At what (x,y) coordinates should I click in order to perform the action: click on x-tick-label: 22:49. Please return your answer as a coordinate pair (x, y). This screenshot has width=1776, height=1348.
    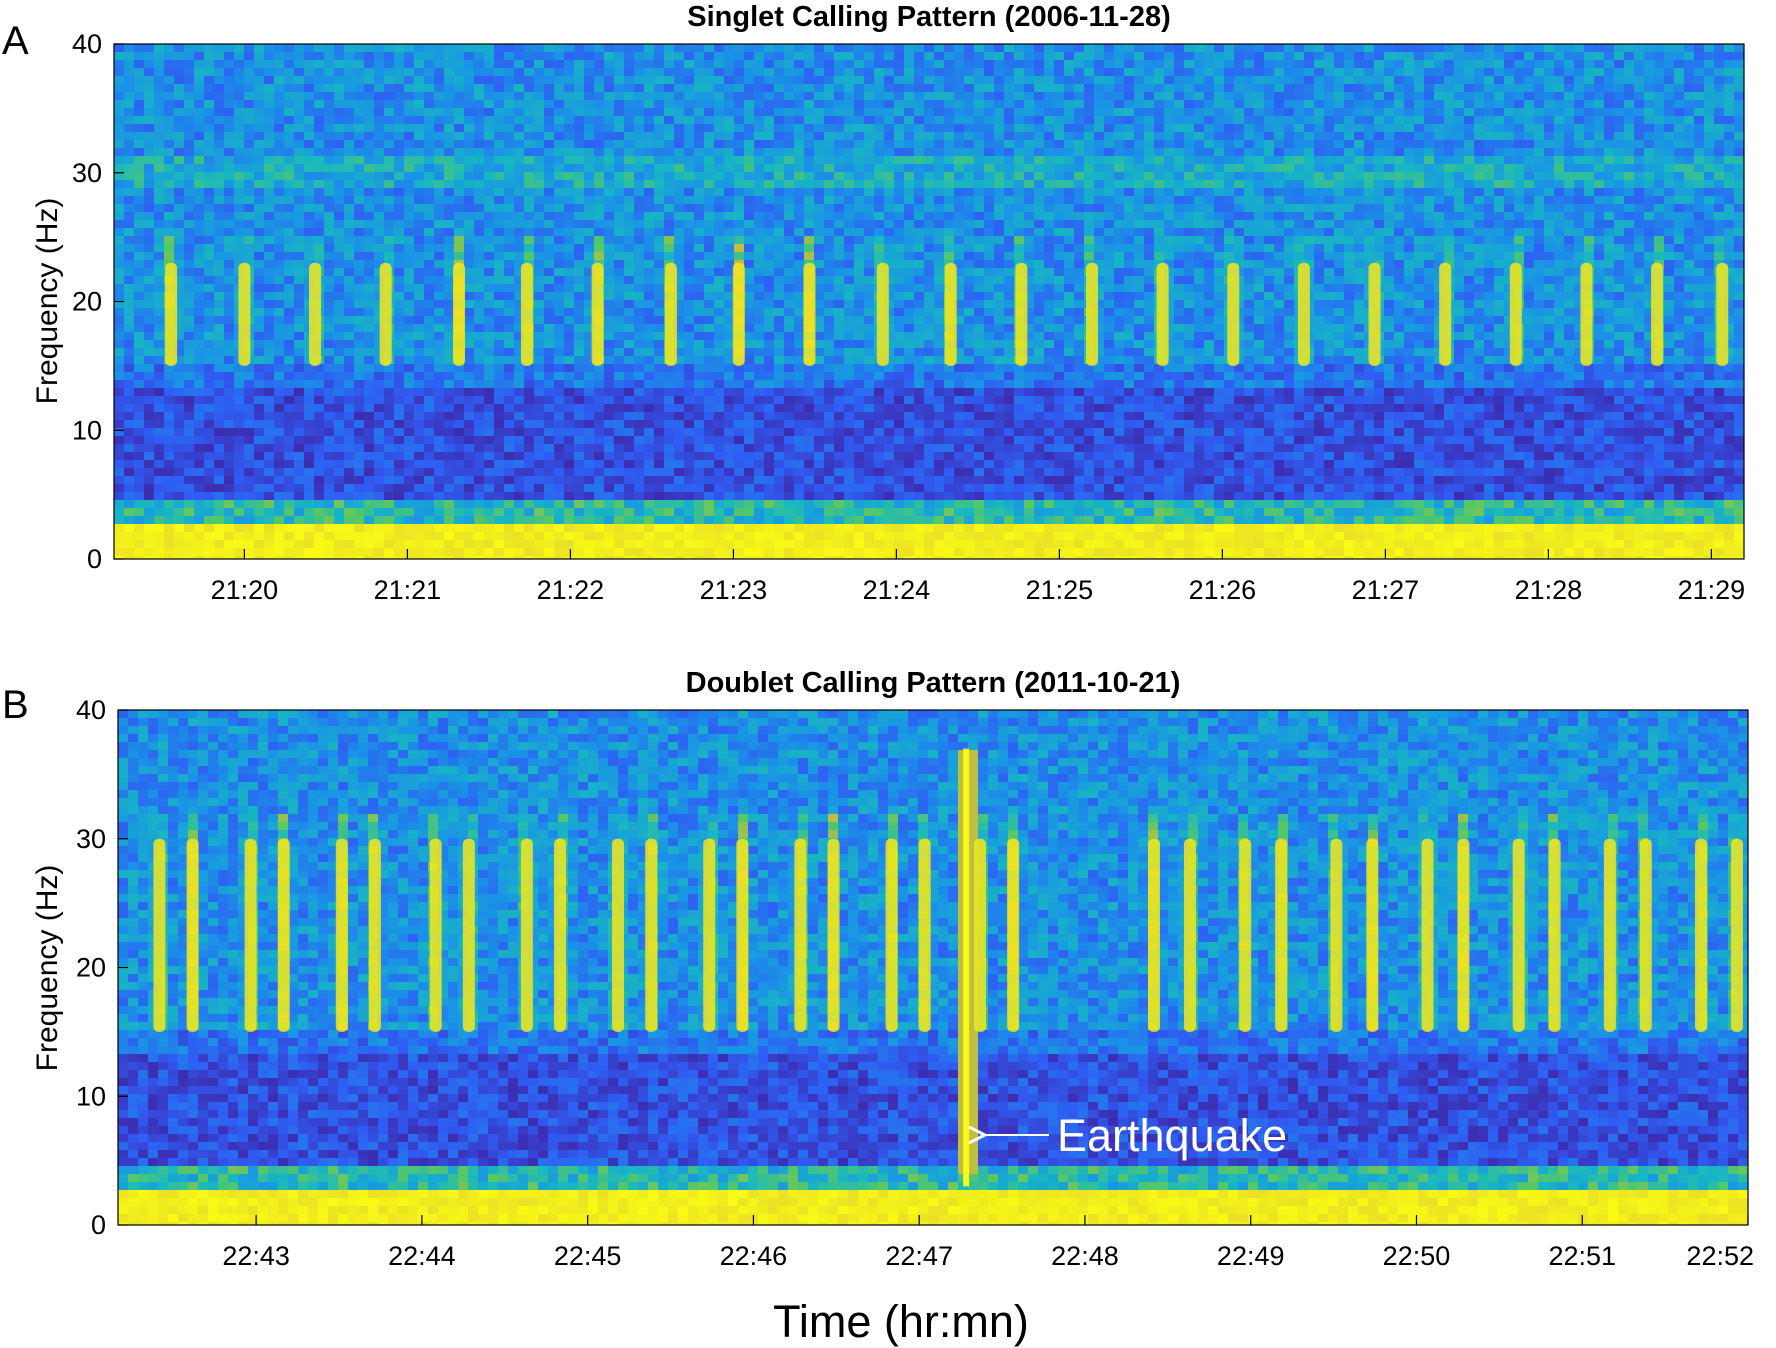
    Looking at the image, I should click on (1251, 1256).